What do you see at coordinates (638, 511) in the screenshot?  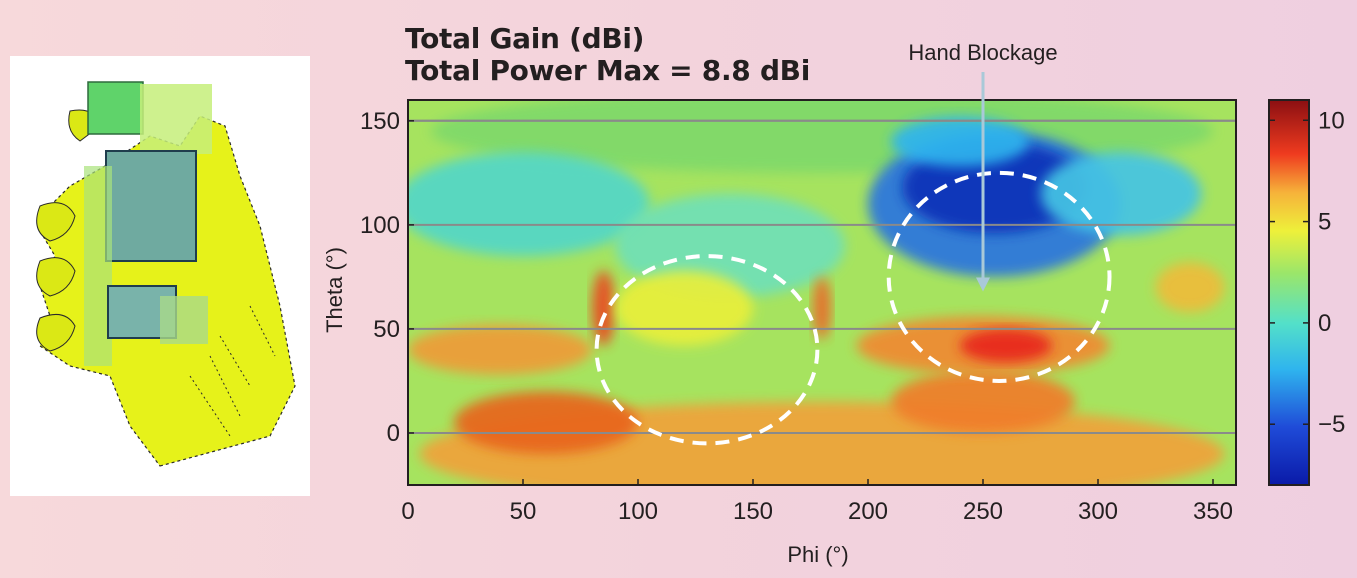 I see `x-tick-label: 100` at bounding box center [638, 511].